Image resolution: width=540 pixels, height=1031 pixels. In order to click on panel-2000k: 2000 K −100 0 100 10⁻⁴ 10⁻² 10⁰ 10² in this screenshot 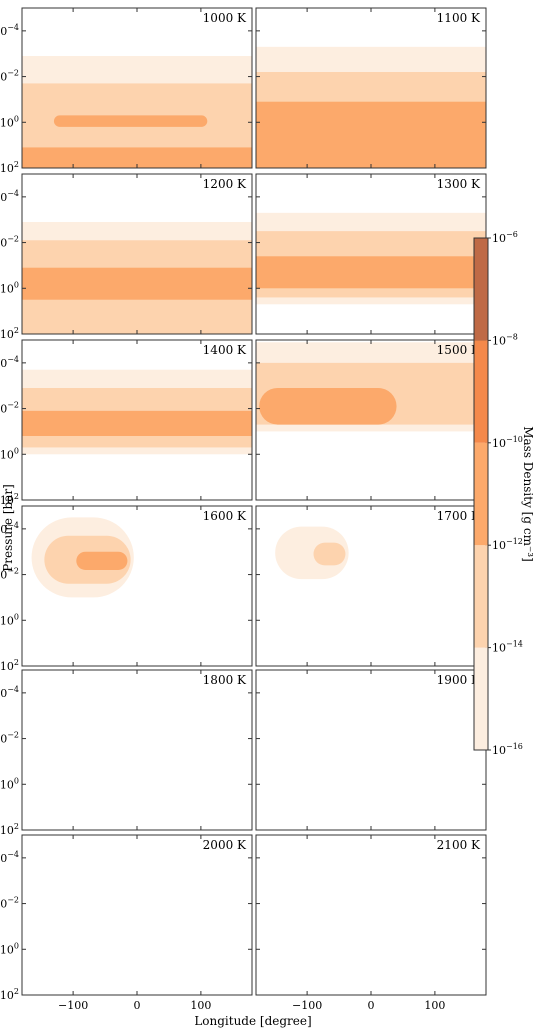, I will do `click(126, 923)`.